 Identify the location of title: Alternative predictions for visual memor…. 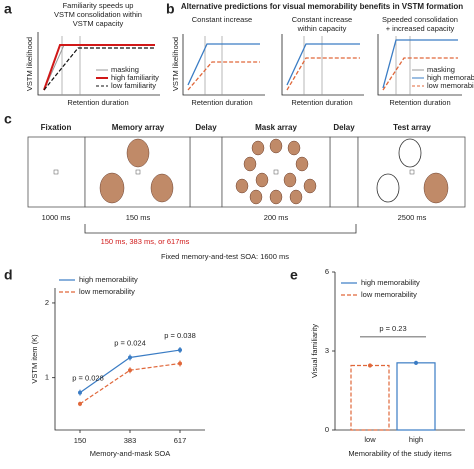
(322, 6).